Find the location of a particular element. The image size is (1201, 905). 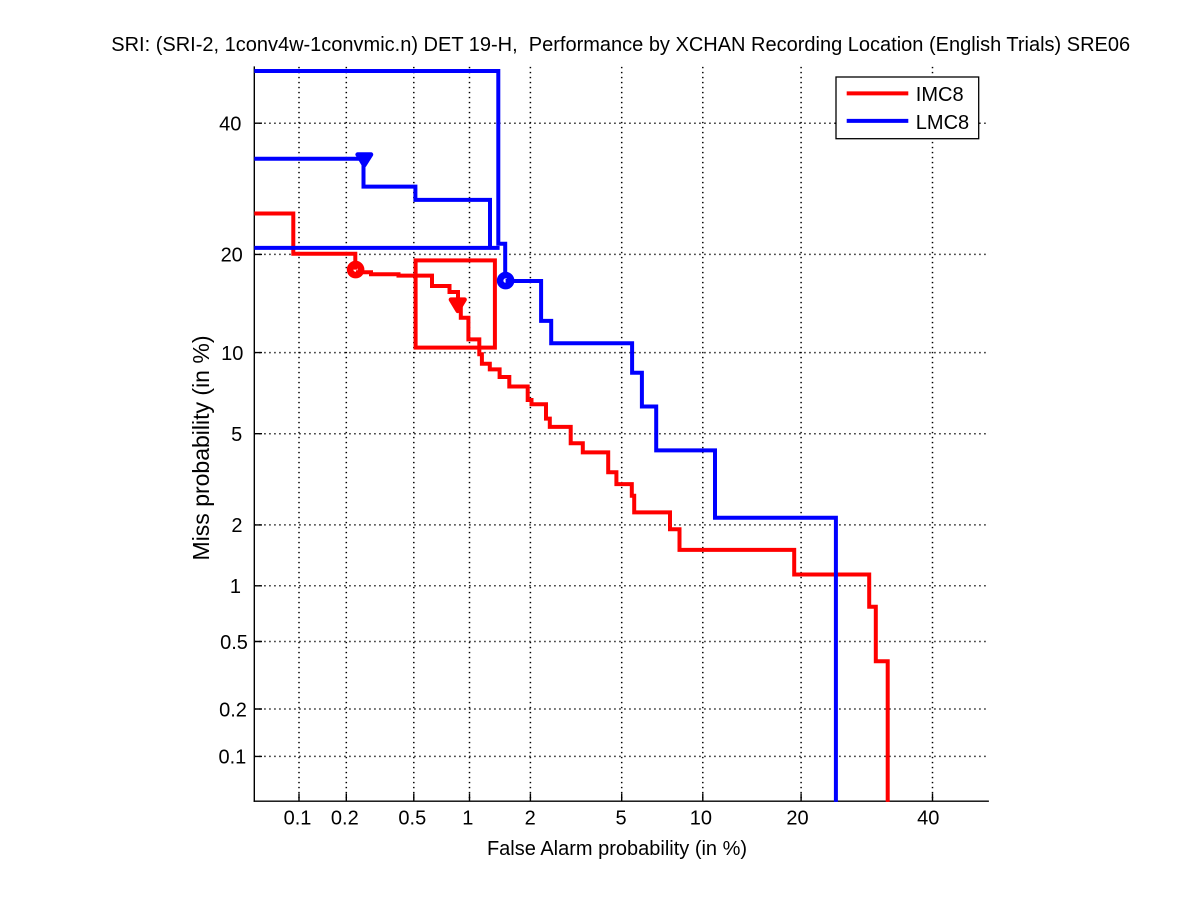

svg-text: Miss probability (in %) is located at coordinates (201, 448).